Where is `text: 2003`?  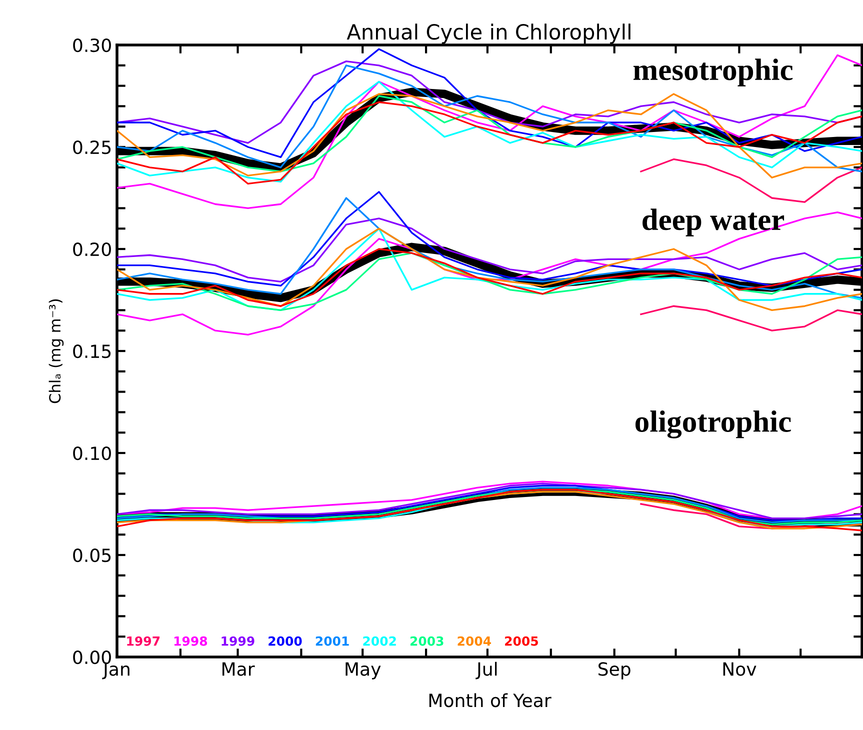
text: 2003 is located at coordinates (427, 641).